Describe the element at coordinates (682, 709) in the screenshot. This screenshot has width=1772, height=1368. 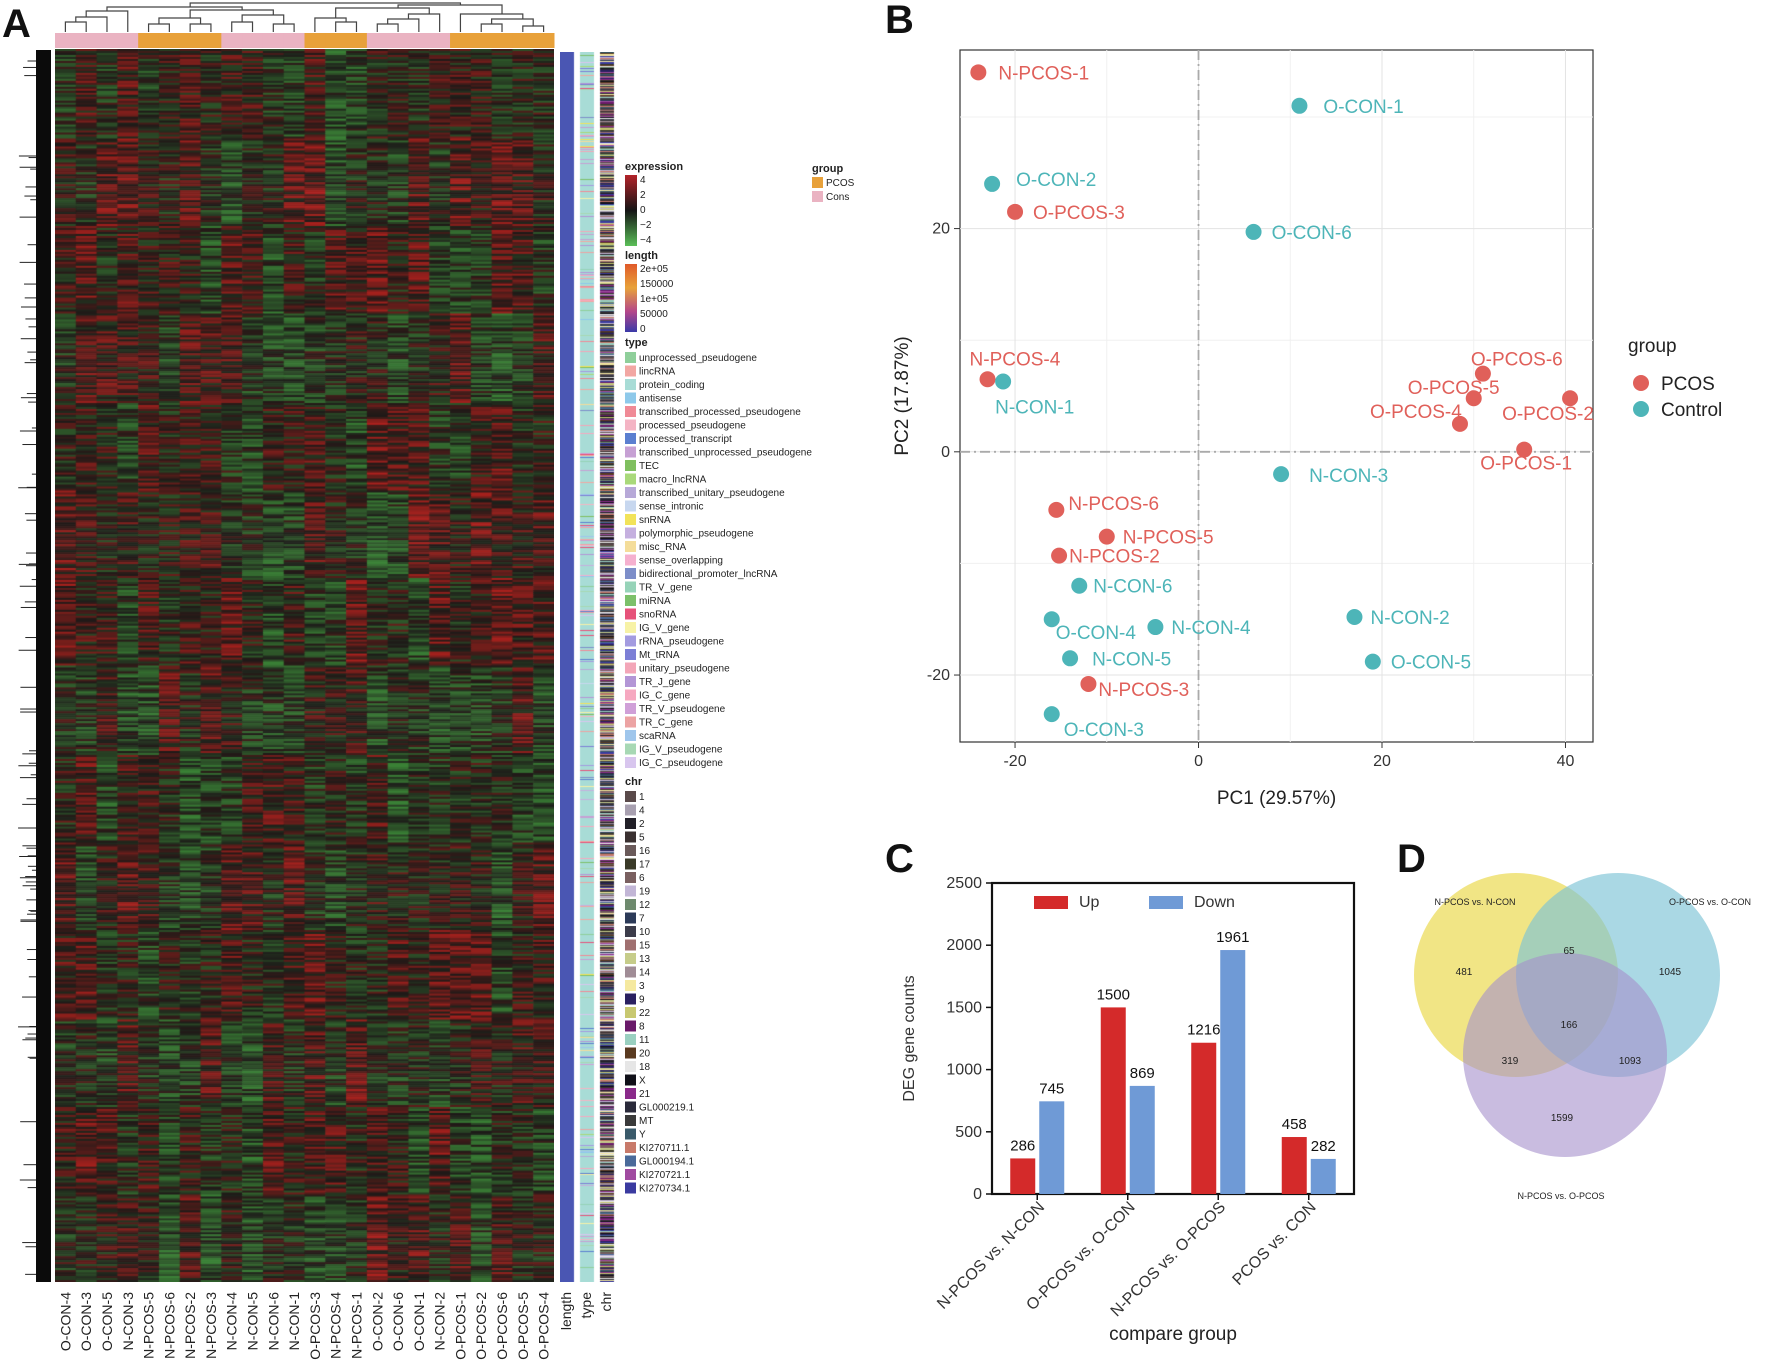
I see `type-legend-label: TR_V_pseudogene` at that location.